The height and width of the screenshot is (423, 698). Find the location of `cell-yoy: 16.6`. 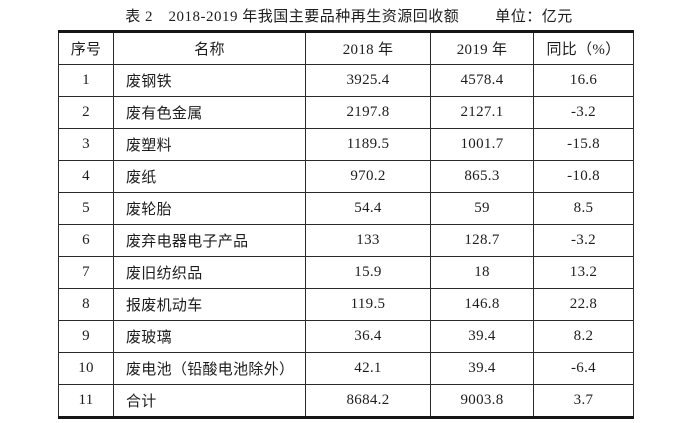

cell-yoy: 16.6 is located at coordinates (583, 80).